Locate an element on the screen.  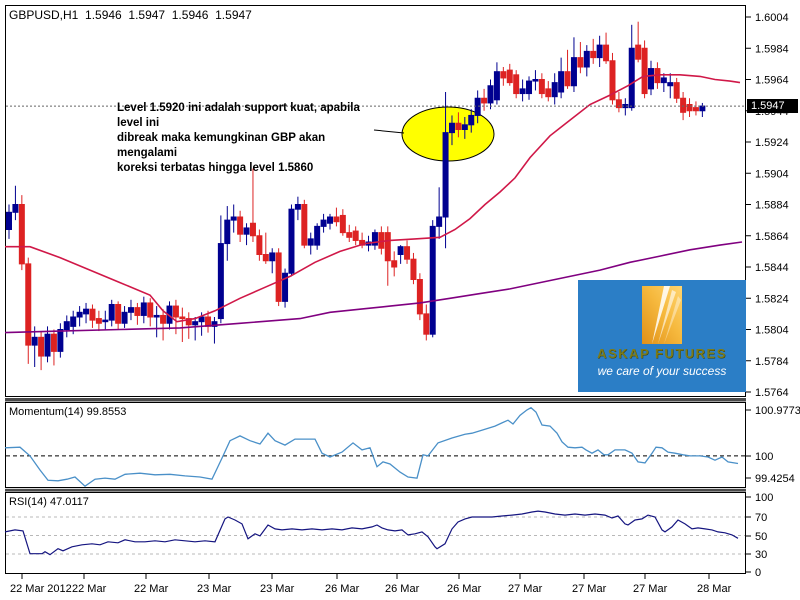
askap-logo-flag-icon is located at coordinates (662, 315).